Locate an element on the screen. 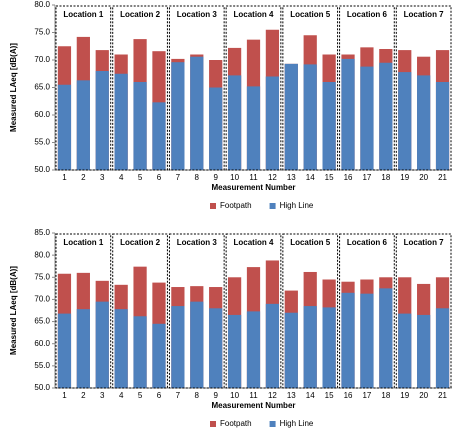 The image size is (474, 443). y-tick-label: 60.0 is located at coordinates (42, 114).